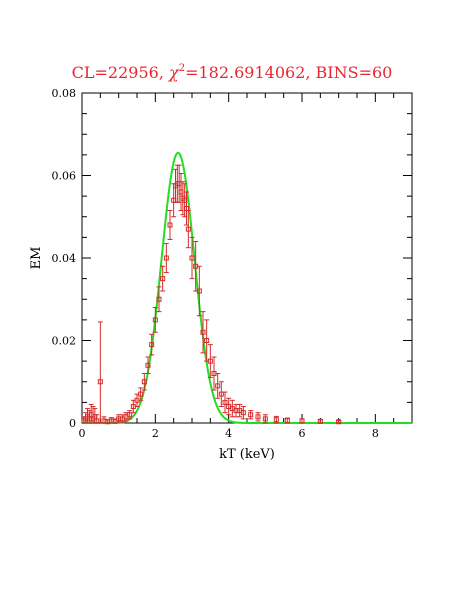  I want to click on y-tick-label: 0.04, so click(64, 258).